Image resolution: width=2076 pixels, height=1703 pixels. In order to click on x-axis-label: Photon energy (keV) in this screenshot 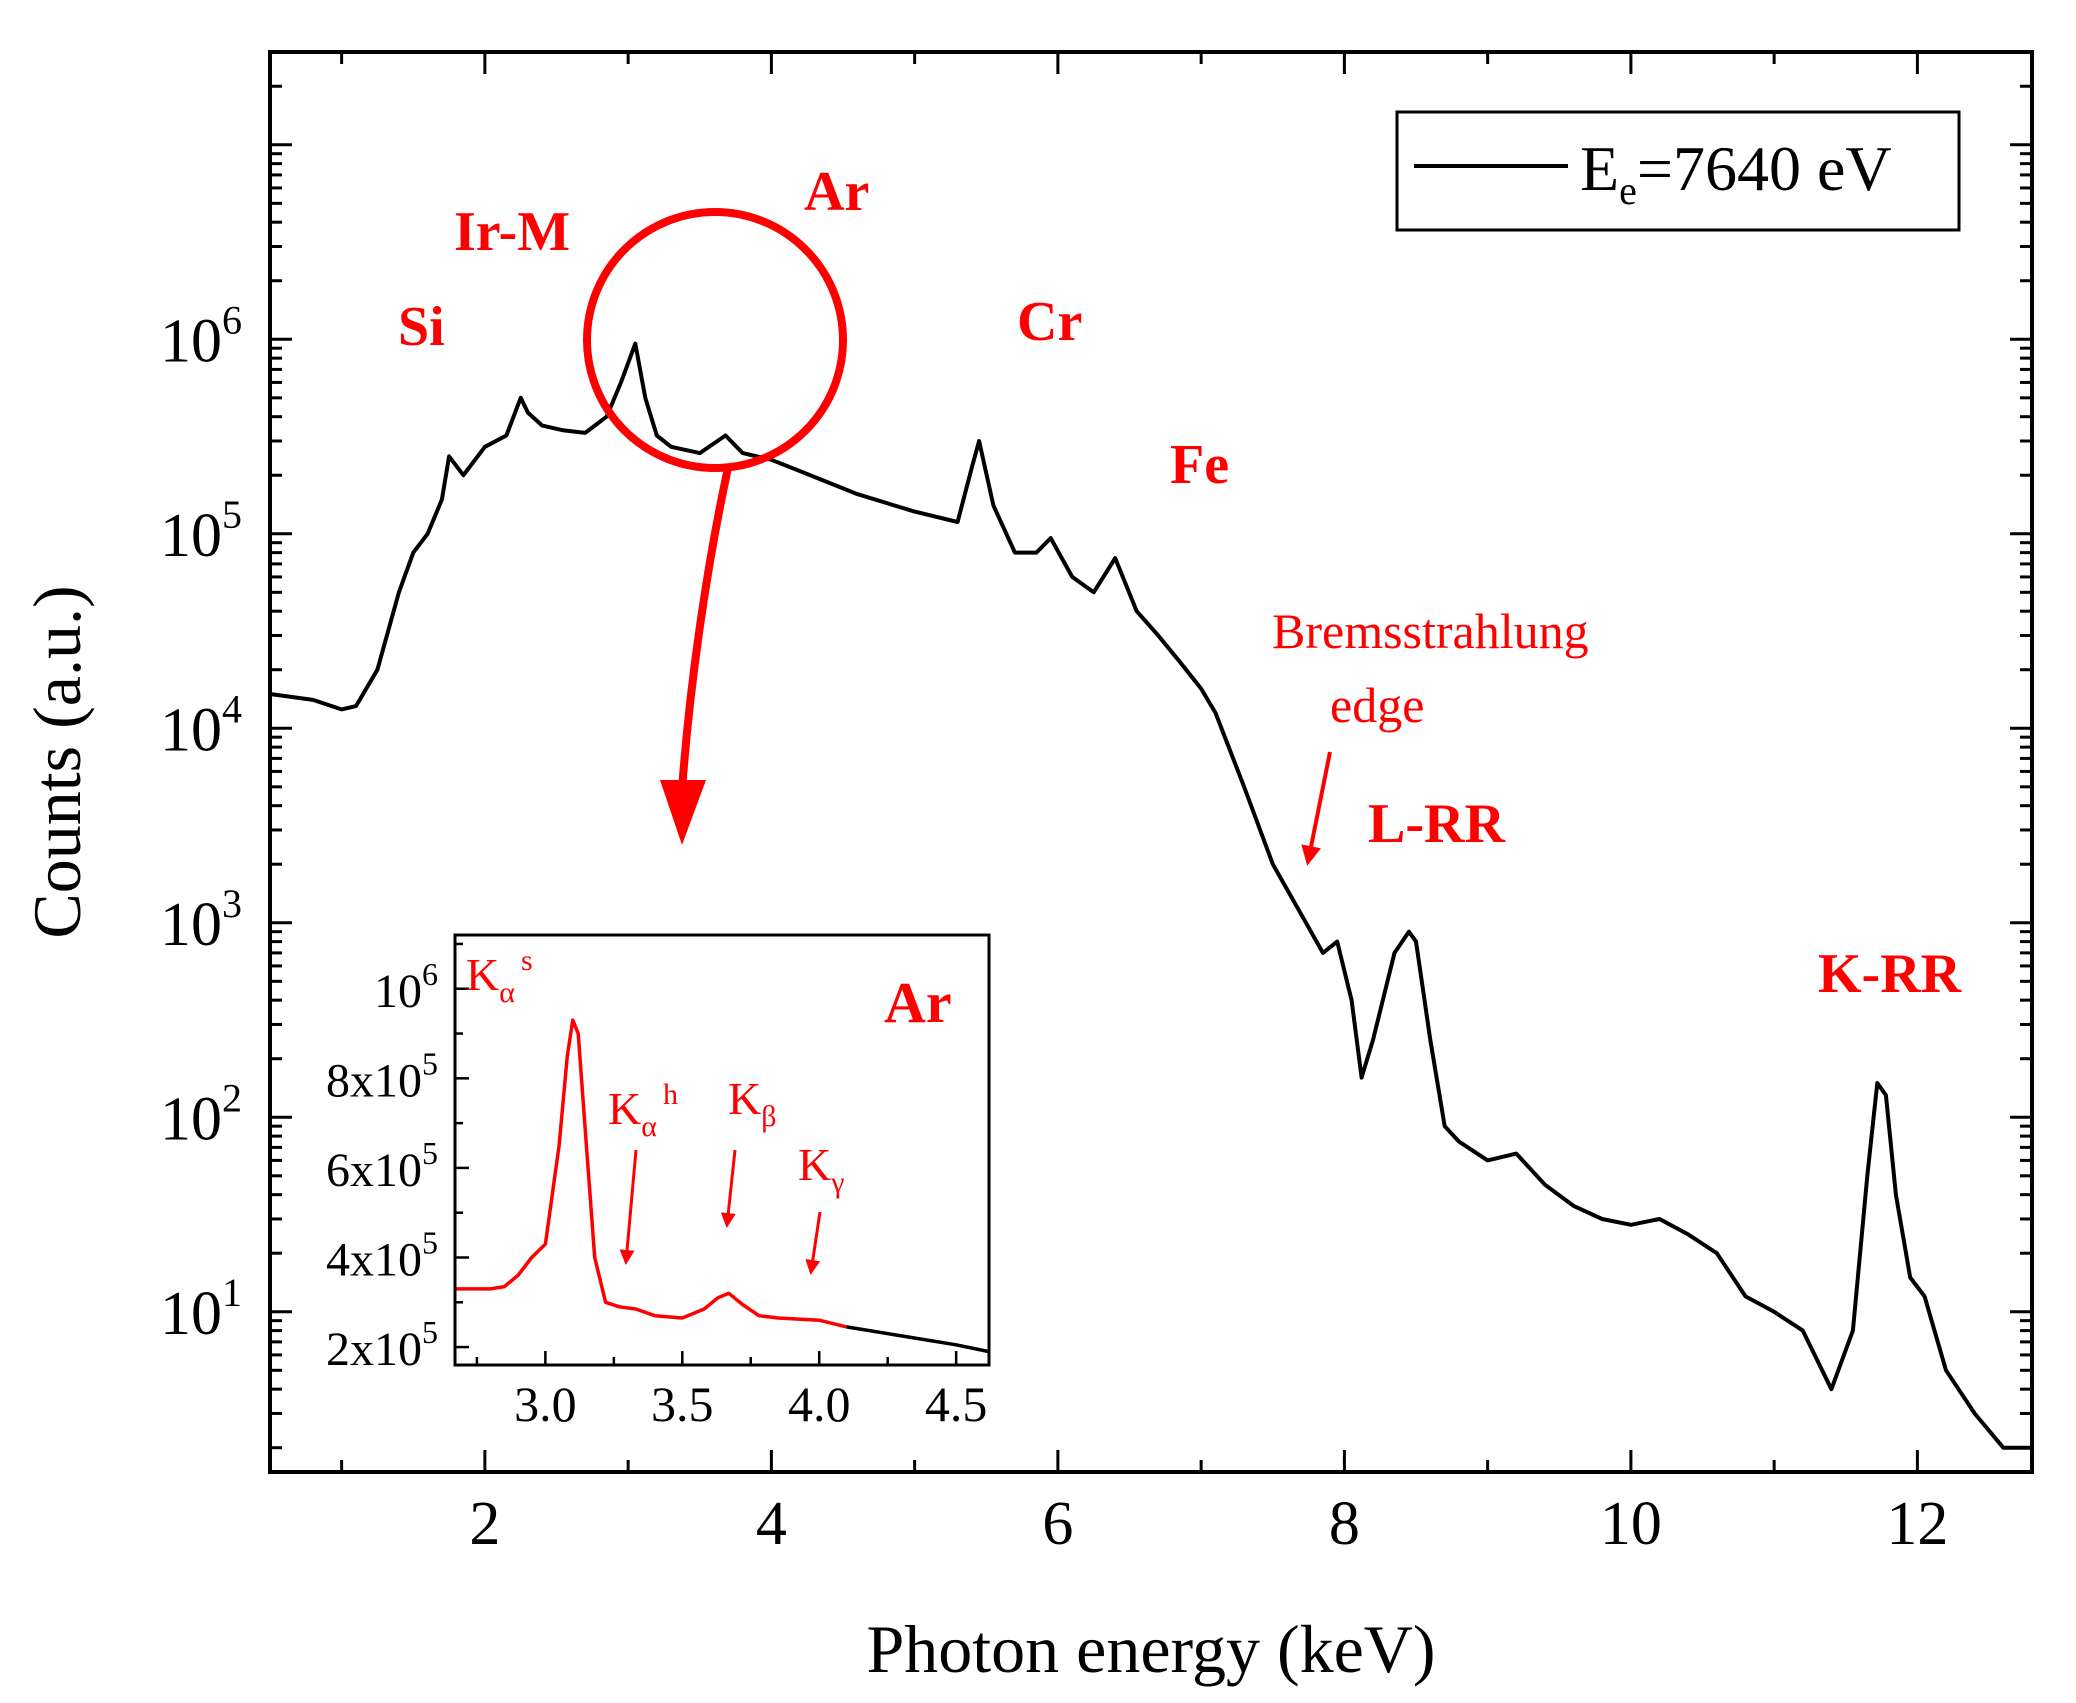, I will do `click(1150, 1649)`.